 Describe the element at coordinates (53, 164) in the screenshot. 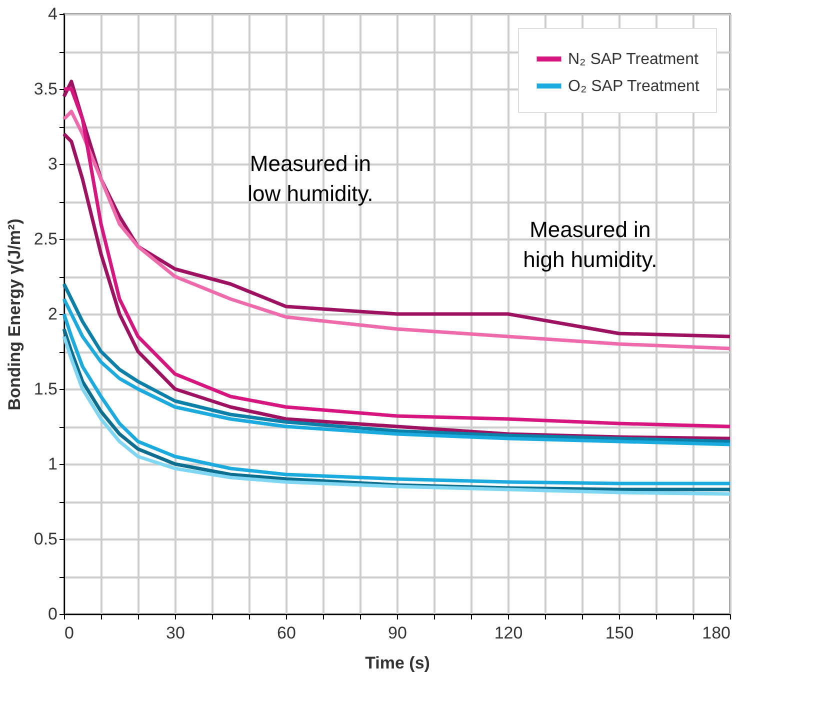

I see `y-tick-label: 3` at that location.